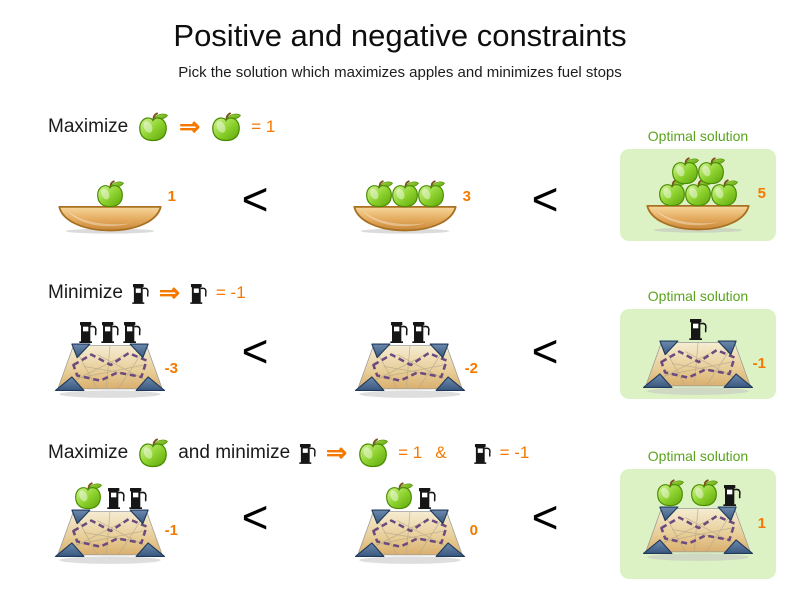 The image size is (800, 600). I want to click on score-label: 3, so click(466, 196).